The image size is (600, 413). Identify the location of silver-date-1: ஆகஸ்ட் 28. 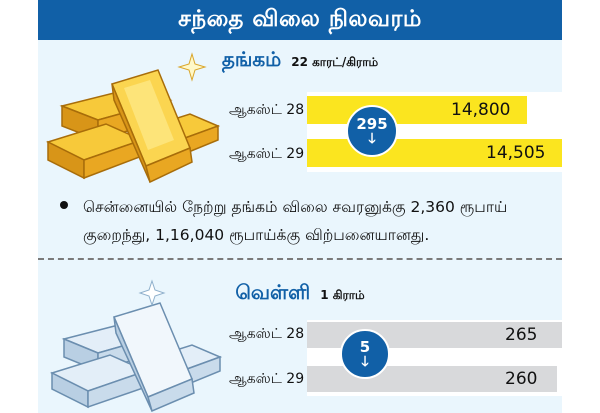
(267, 334).